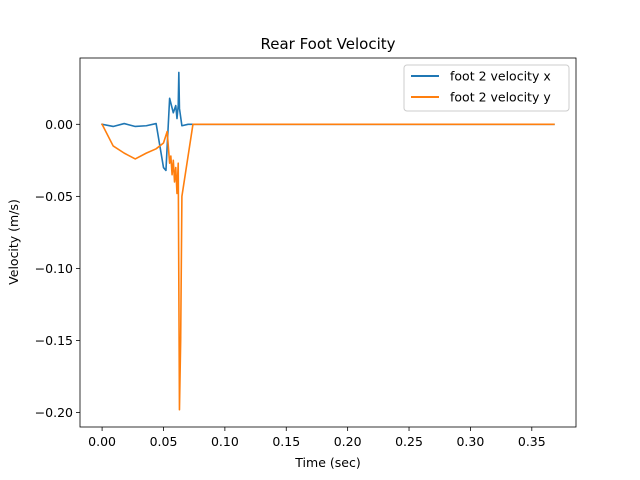  What do you see at coordinates (102, 441) in the screenshot?
I see `x-tick-label: 0.00` at bounding box center [102, 441].